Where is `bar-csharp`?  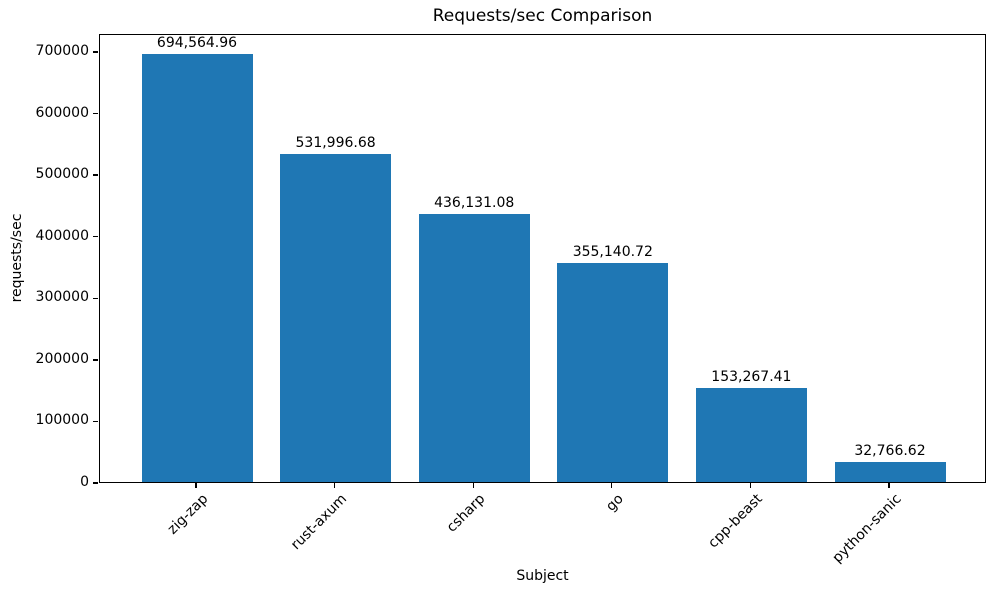
bar-csharp is located at coordinates (474, 347).